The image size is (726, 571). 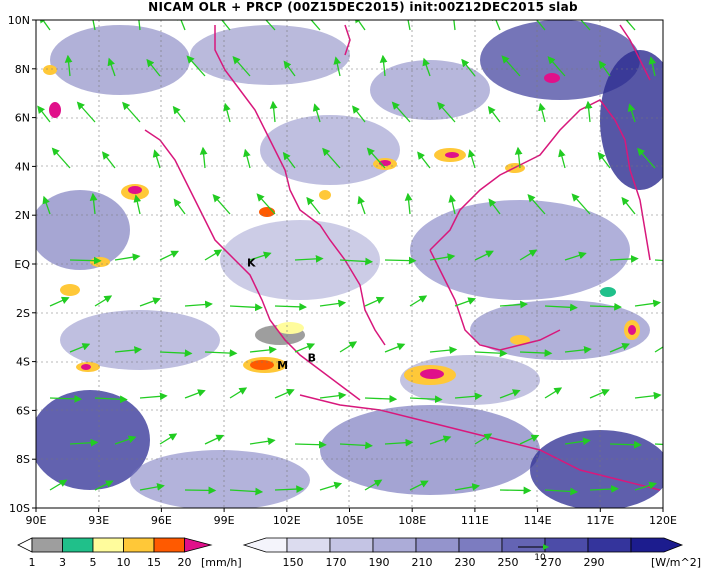 What do you see at coordinates (551, 562) in the screenshot?
I see `legend-tick: 270` at bounding box center [551, 562].